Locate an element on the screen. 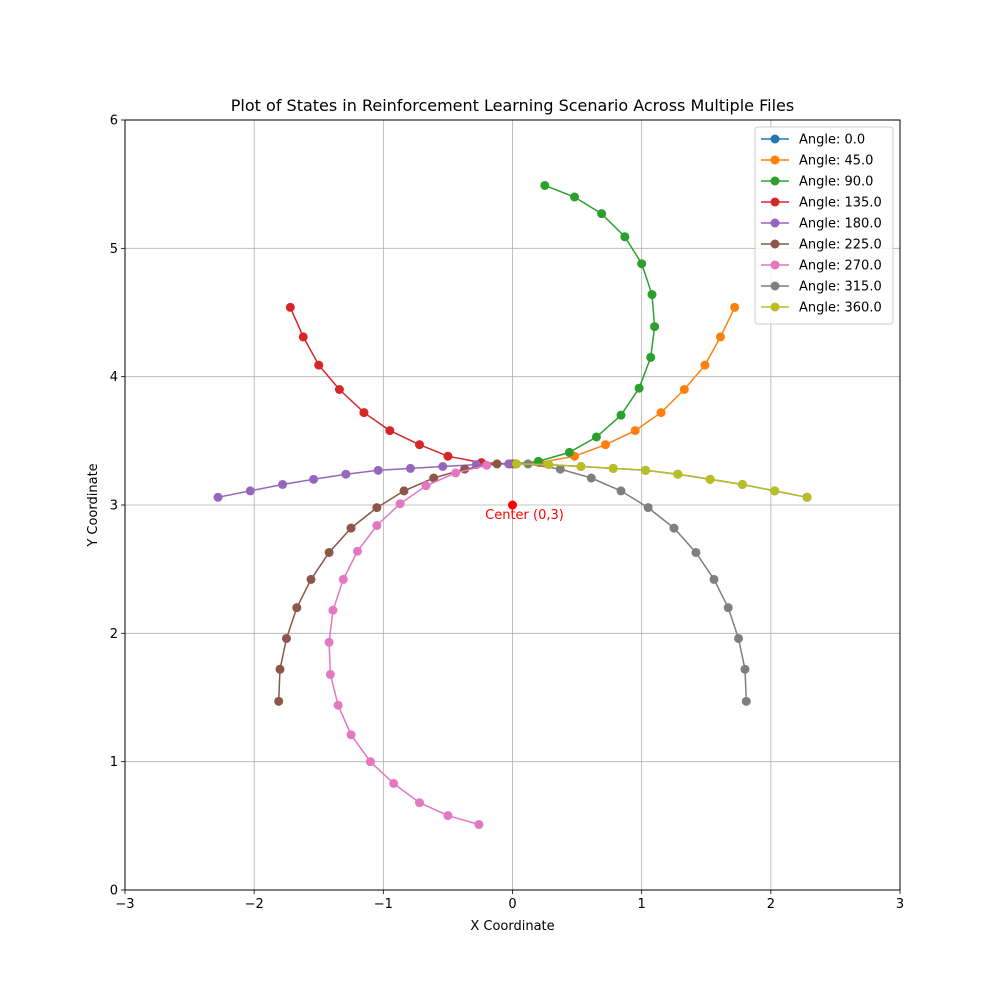  legend-label: Angle: 45.0 is located at coordinates (836, 161).